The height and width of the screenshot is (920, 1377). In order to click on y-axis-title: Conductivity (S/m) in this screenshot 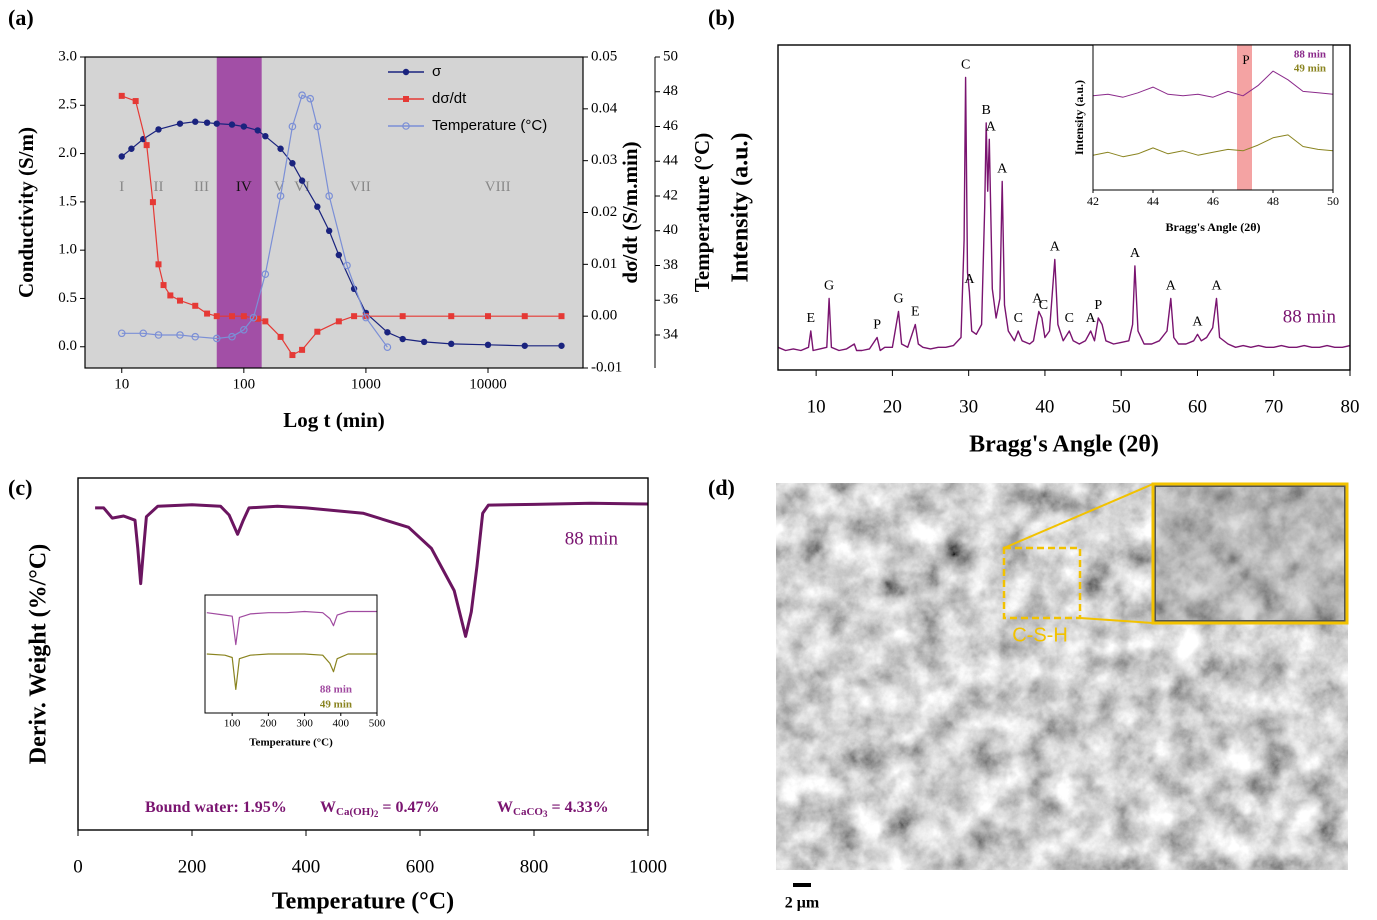, I will do `click(26, 212)`.